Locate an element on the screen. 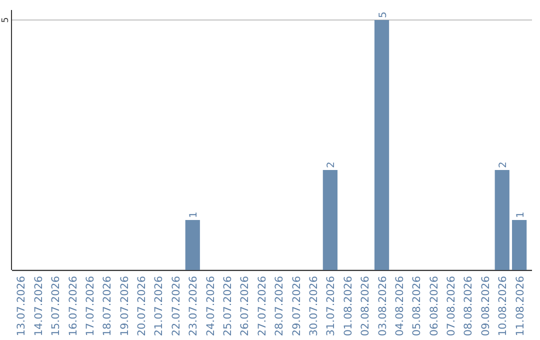 Image resolution: width=540 pixels, height=340 pixels. x-tick-label: 16.07.2026 is located at coordinates (73, 306).